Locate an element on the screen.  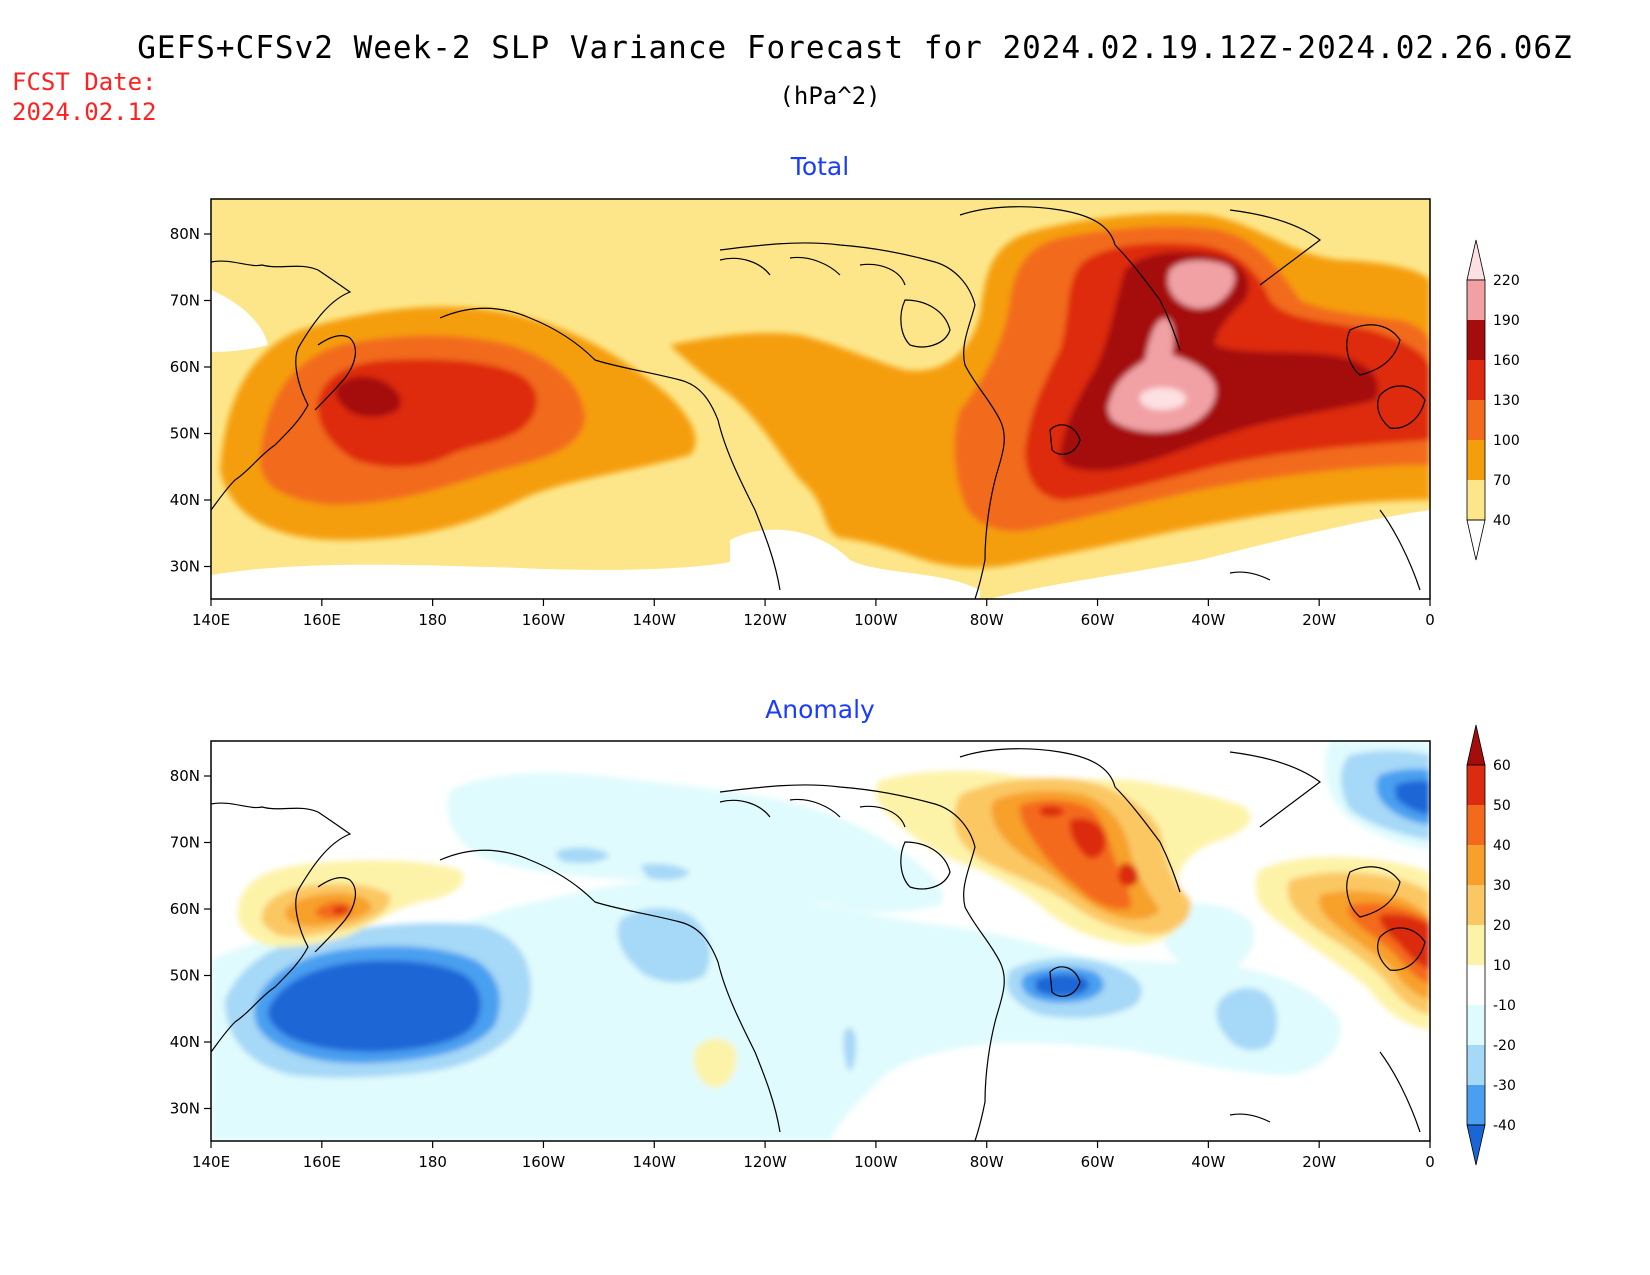
anomaly-x-tick-label: 20W is located at coordinates (1319, 1162).